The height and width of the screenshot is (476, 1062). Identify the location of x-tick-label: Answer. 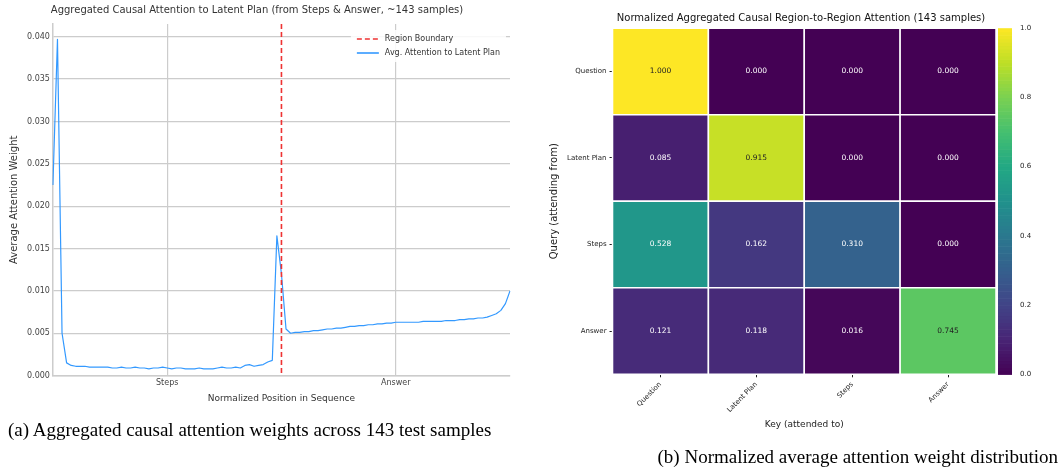
(396, 383).